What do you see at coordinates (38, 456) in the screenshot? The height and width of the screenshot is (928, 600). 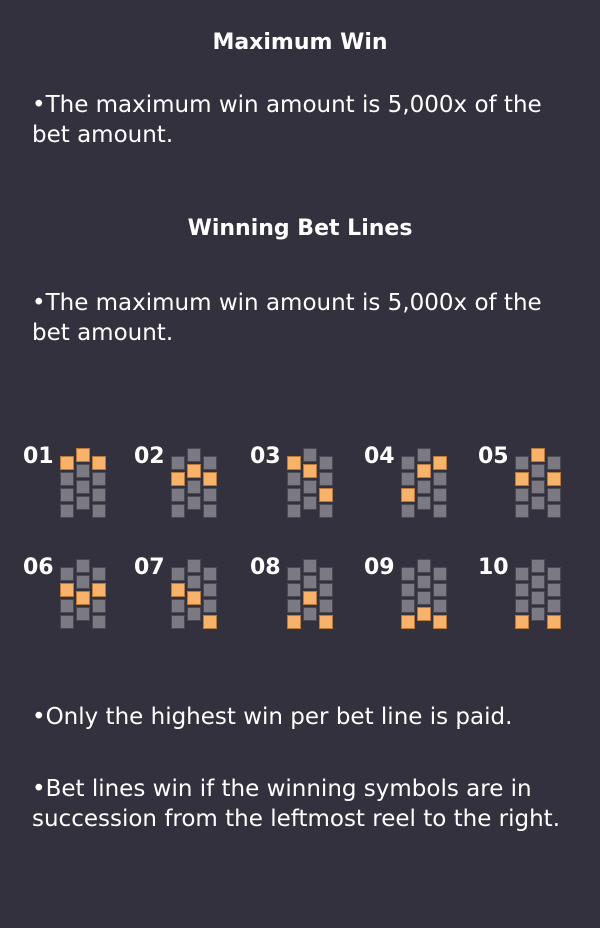 I see `payline-number: 01` at bounding box center [38, 456].